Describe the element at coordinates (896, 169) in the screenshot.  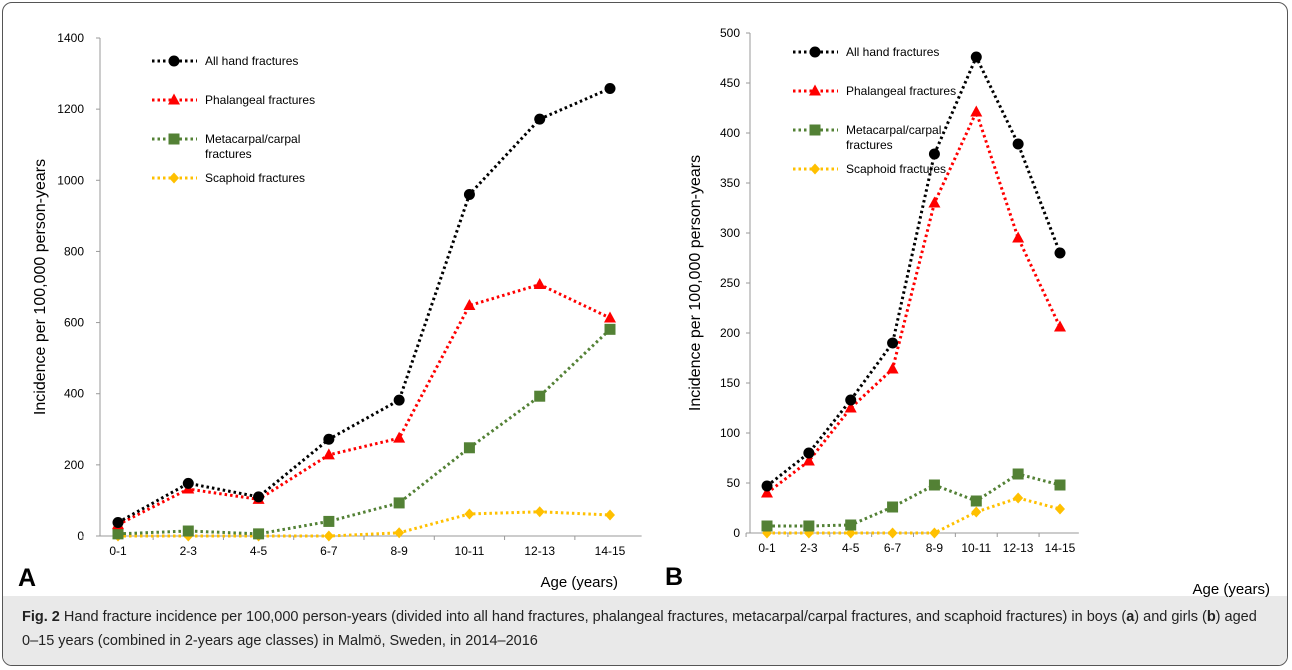
I see `legend-label-diamond-b: Scaphoid fractures` at that location.